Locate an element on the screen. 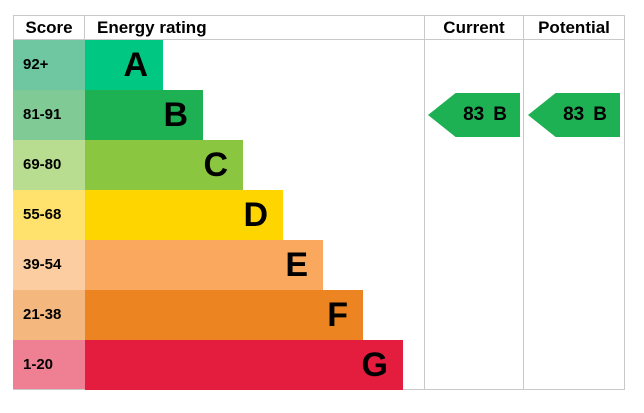  band-bar-cell: D is located at coordinates (254, 215).